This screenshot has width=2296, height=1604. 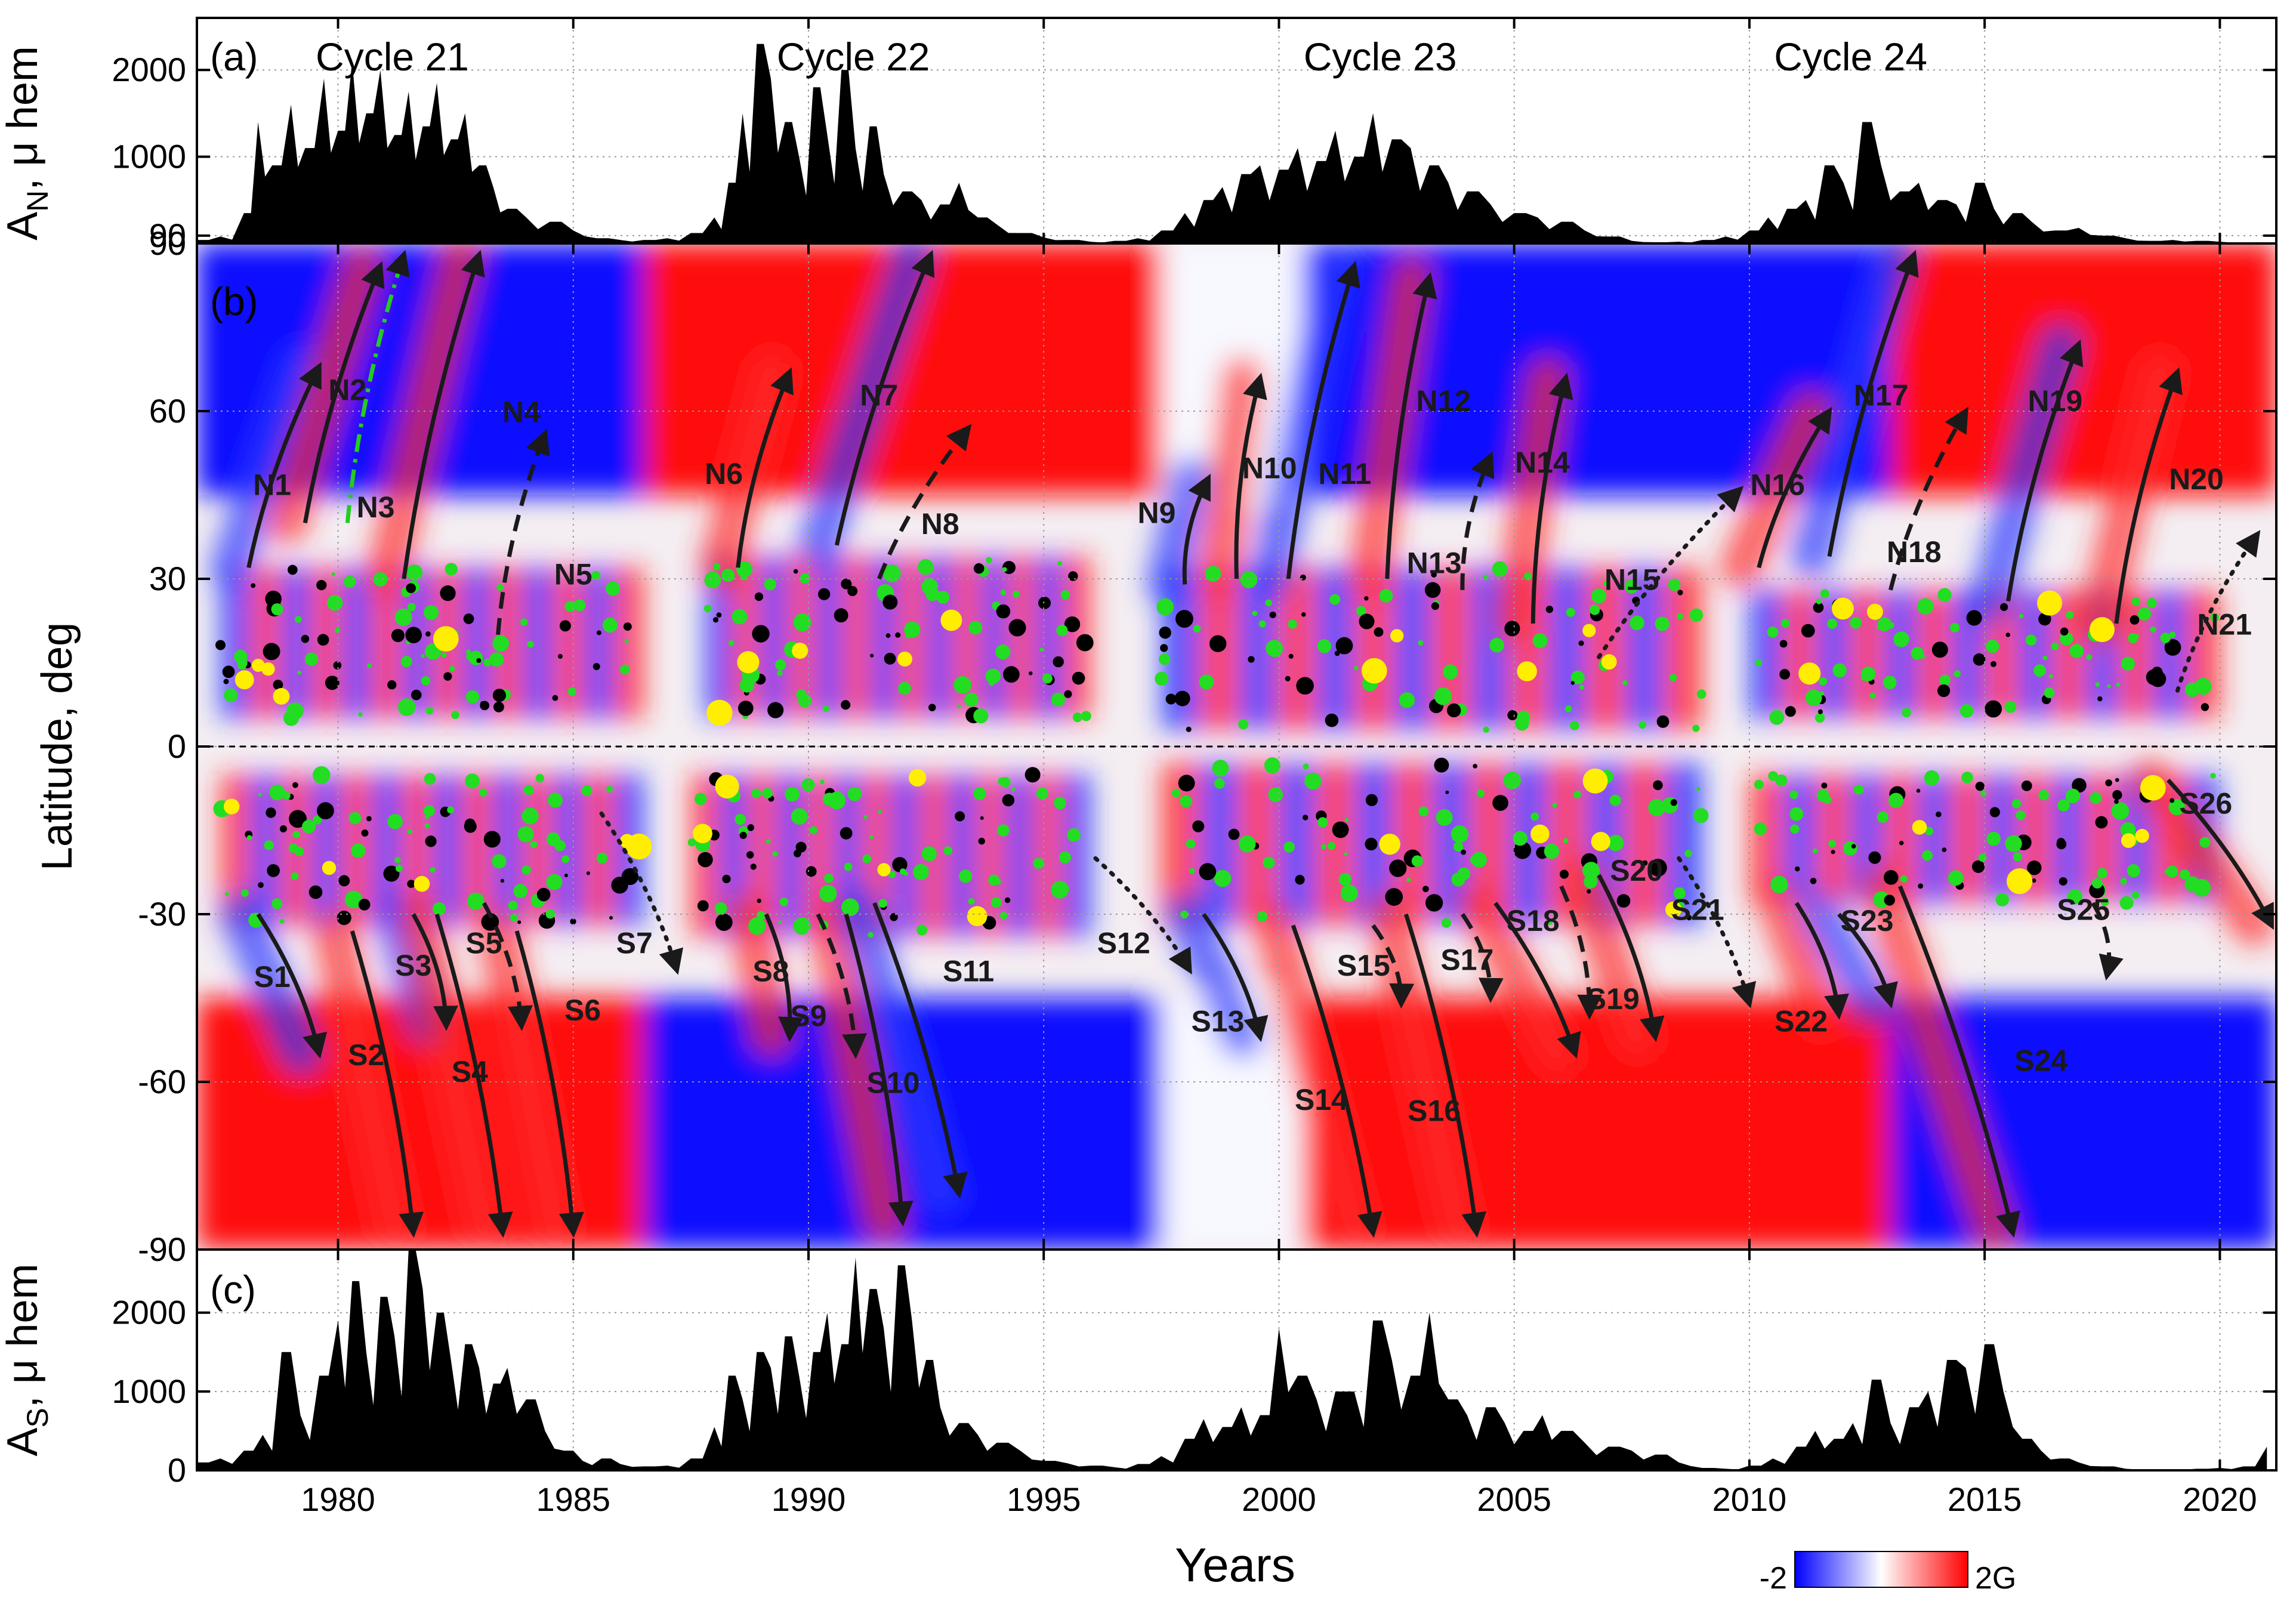 I want to click on surge-label: S18, so click(x=1533, y=920).